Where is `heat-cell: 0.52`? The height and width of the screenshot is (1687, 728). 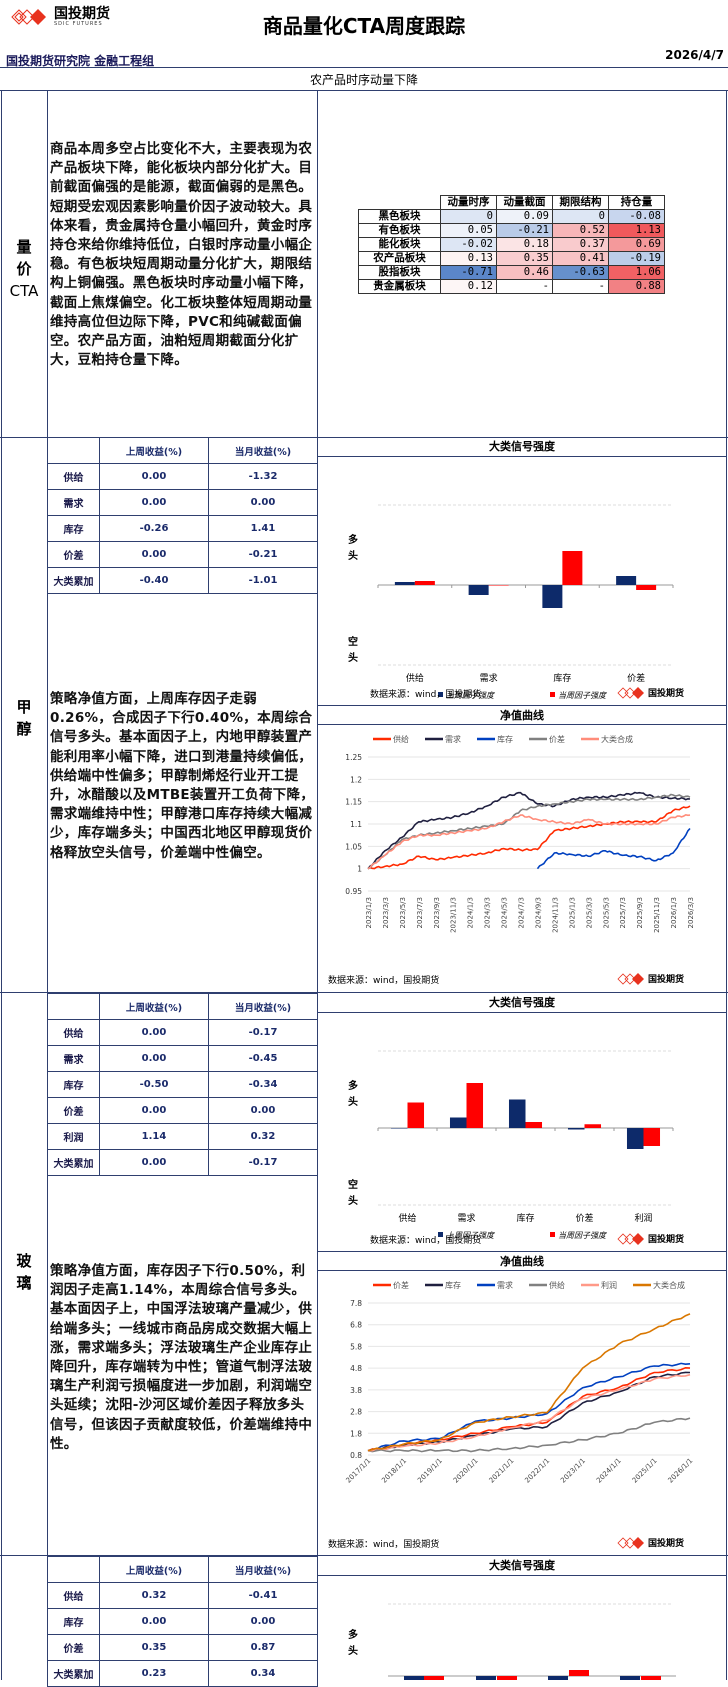
heat-cell: 0.52 is located at coordinates (580, 230).